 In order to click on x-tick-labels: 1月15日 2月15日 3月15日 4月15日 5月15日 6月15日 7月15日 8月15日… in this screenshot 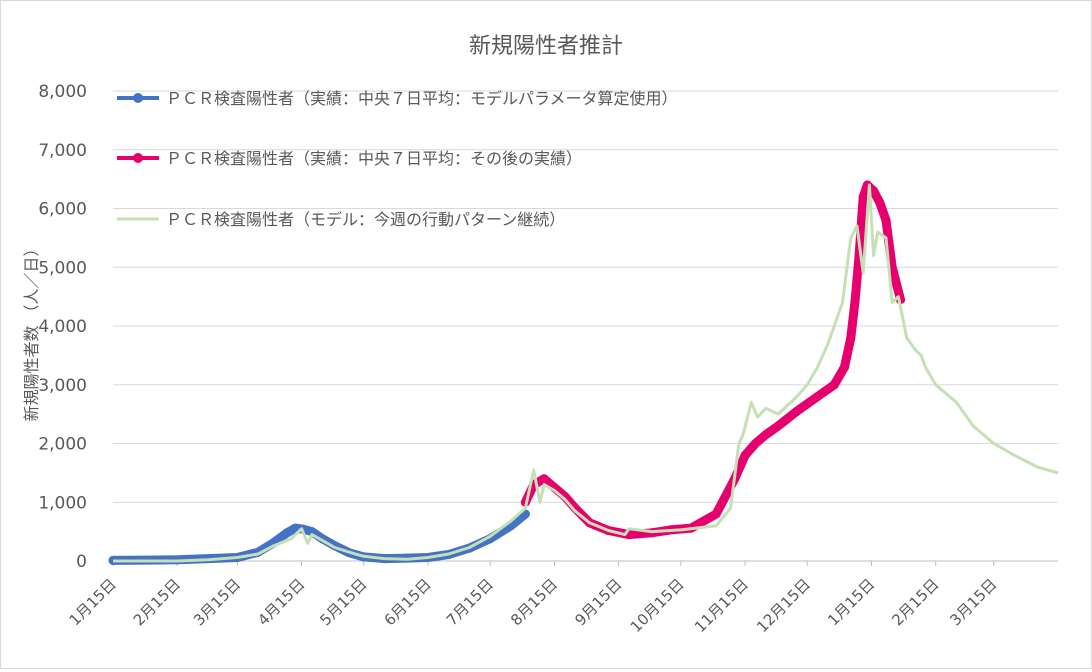, I will do `click(533, 605)`.